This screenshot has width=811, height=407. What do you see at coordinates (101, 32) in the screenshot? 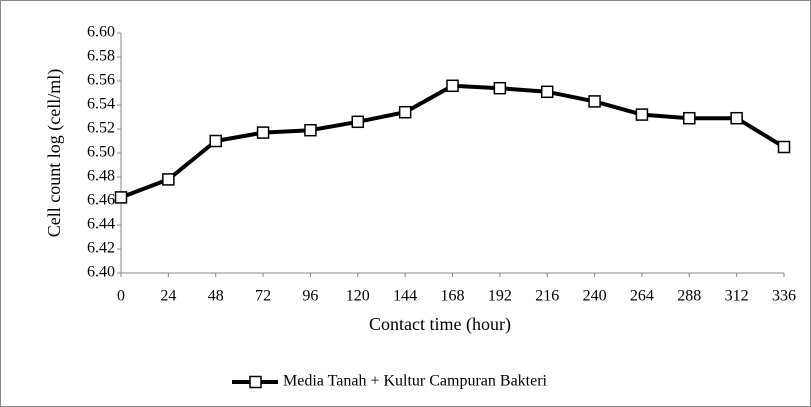
I see `y-tick-label: 6.60` at bounding box center [101, 32].